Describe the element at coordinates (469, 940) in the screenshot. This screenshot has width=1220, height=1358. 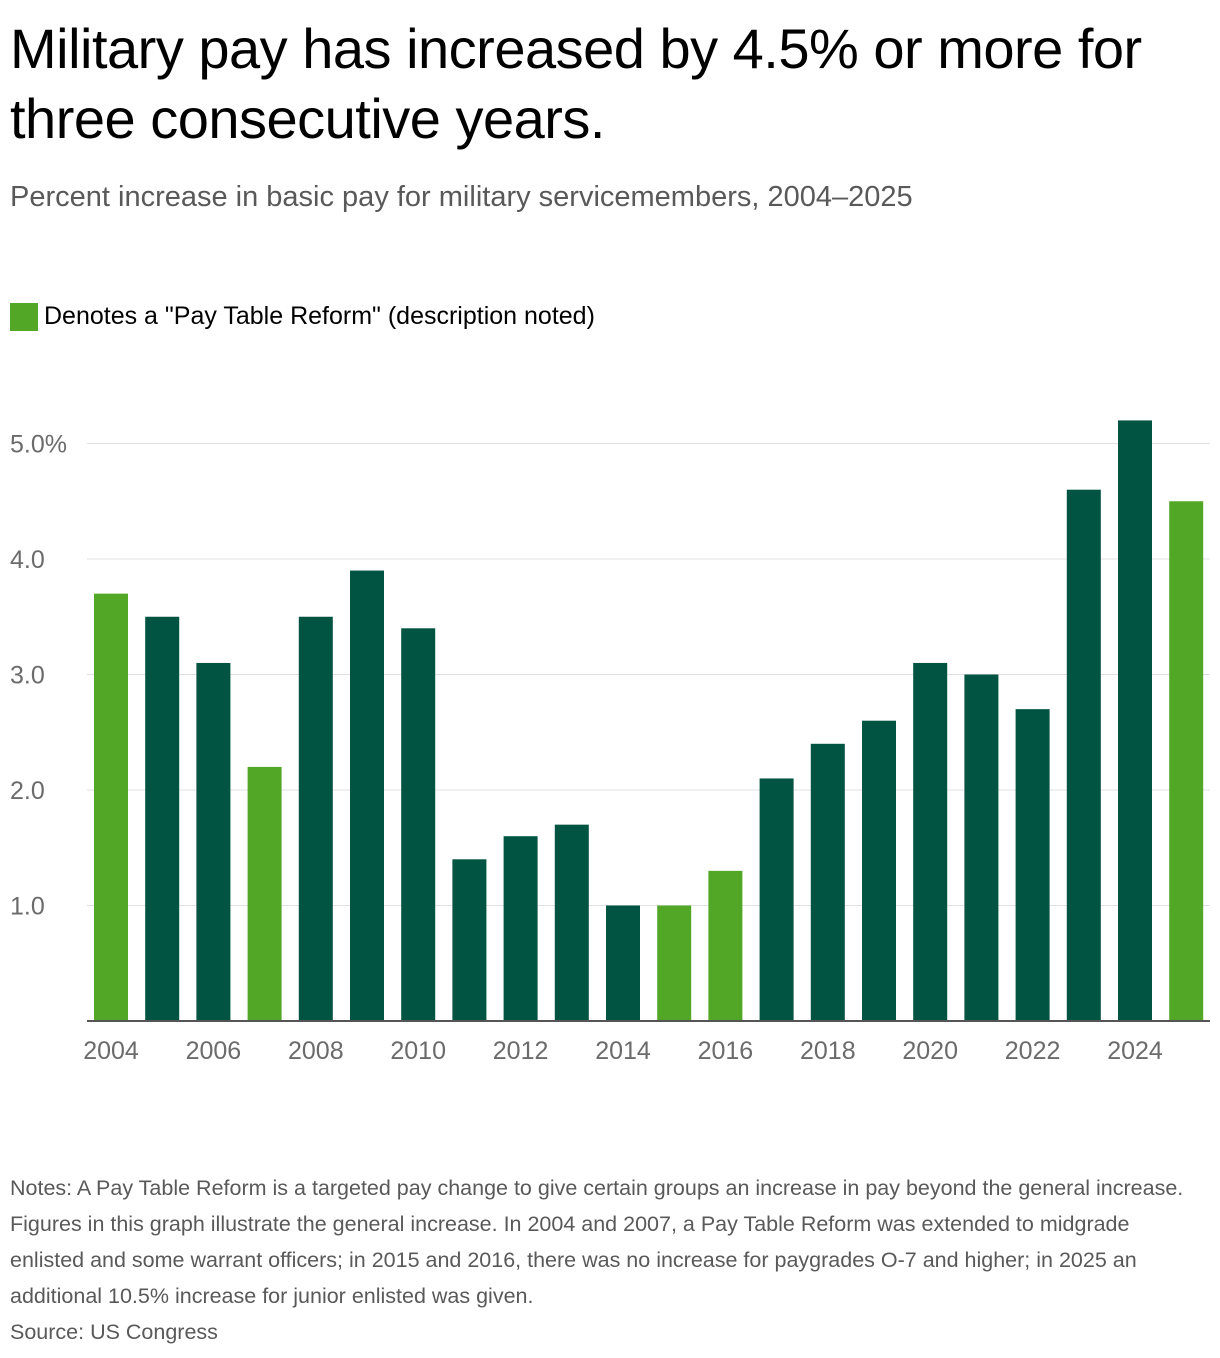
I see `bar-2011` at that location.